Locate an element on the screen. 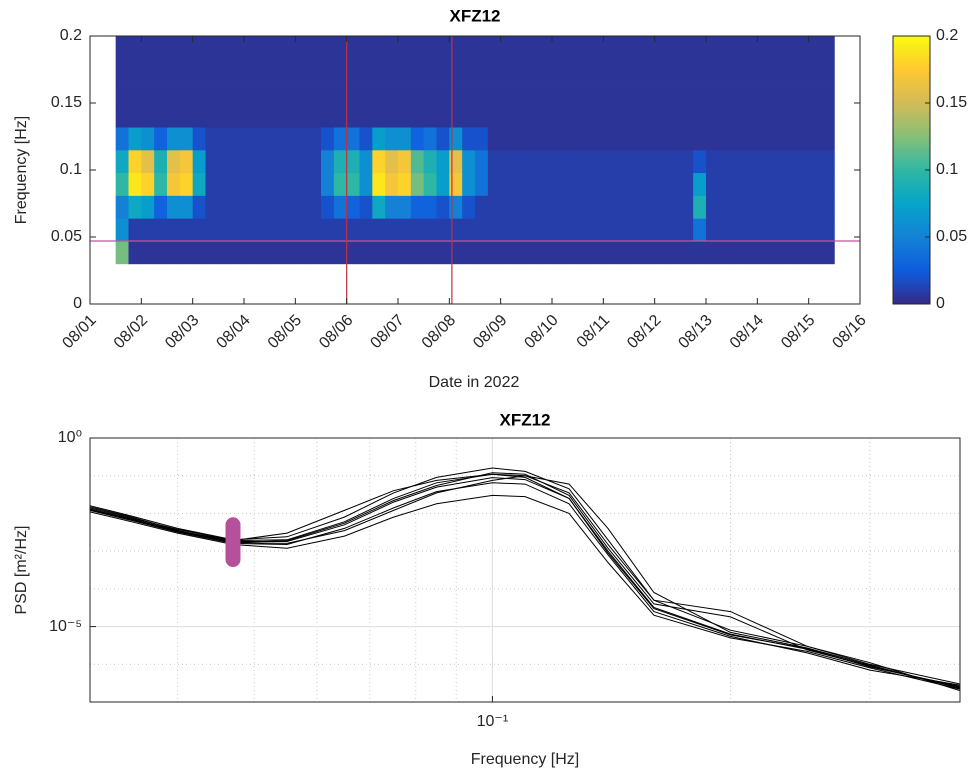  x-tick-label: 08/12 is located at coordinates (644, 332).